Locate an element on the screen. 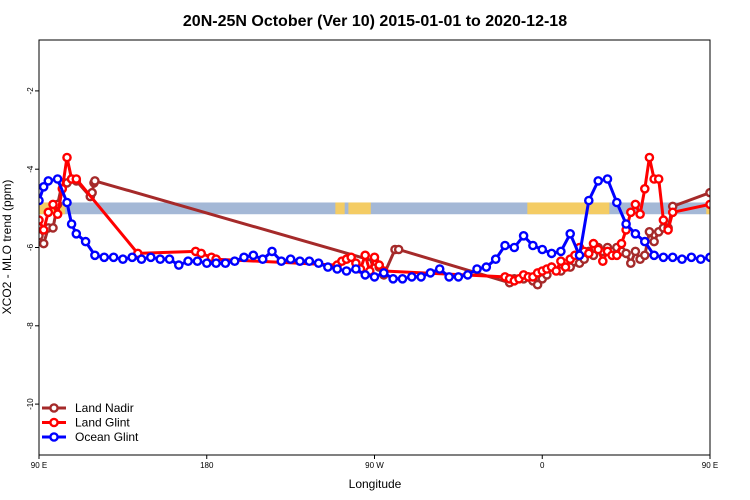  legend-item-land-nadir: Land Nadir is located at coordinates (88, 408).